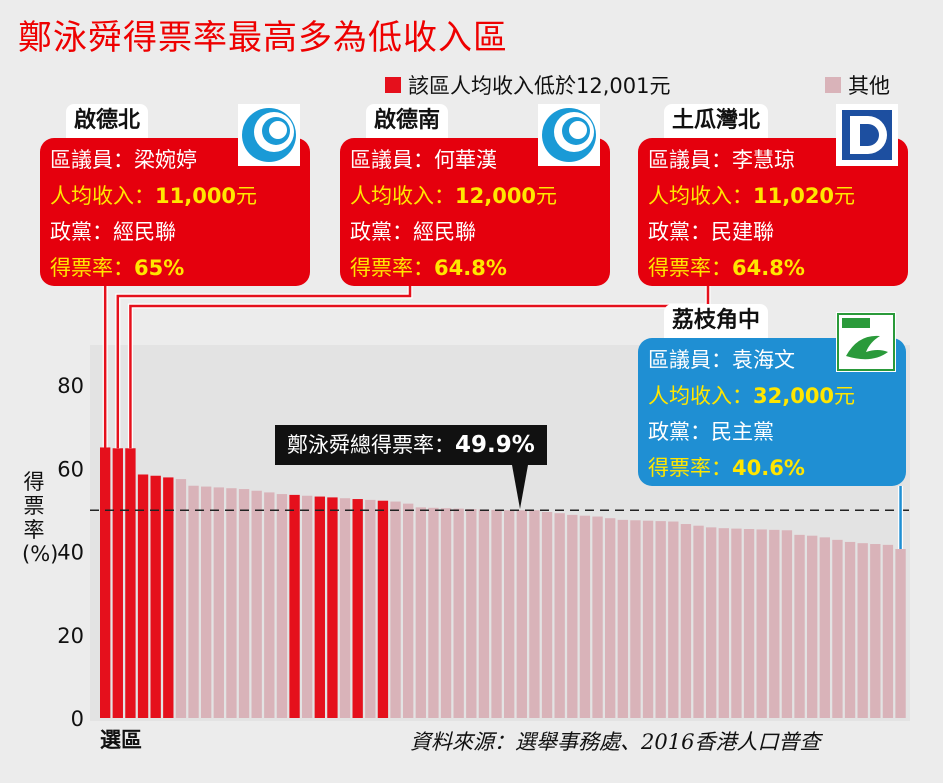 The image size is (943, 783). Describe the element at coordinates (121, 740) in the screenshot. I see `x-axis-label: 選區` at that location.